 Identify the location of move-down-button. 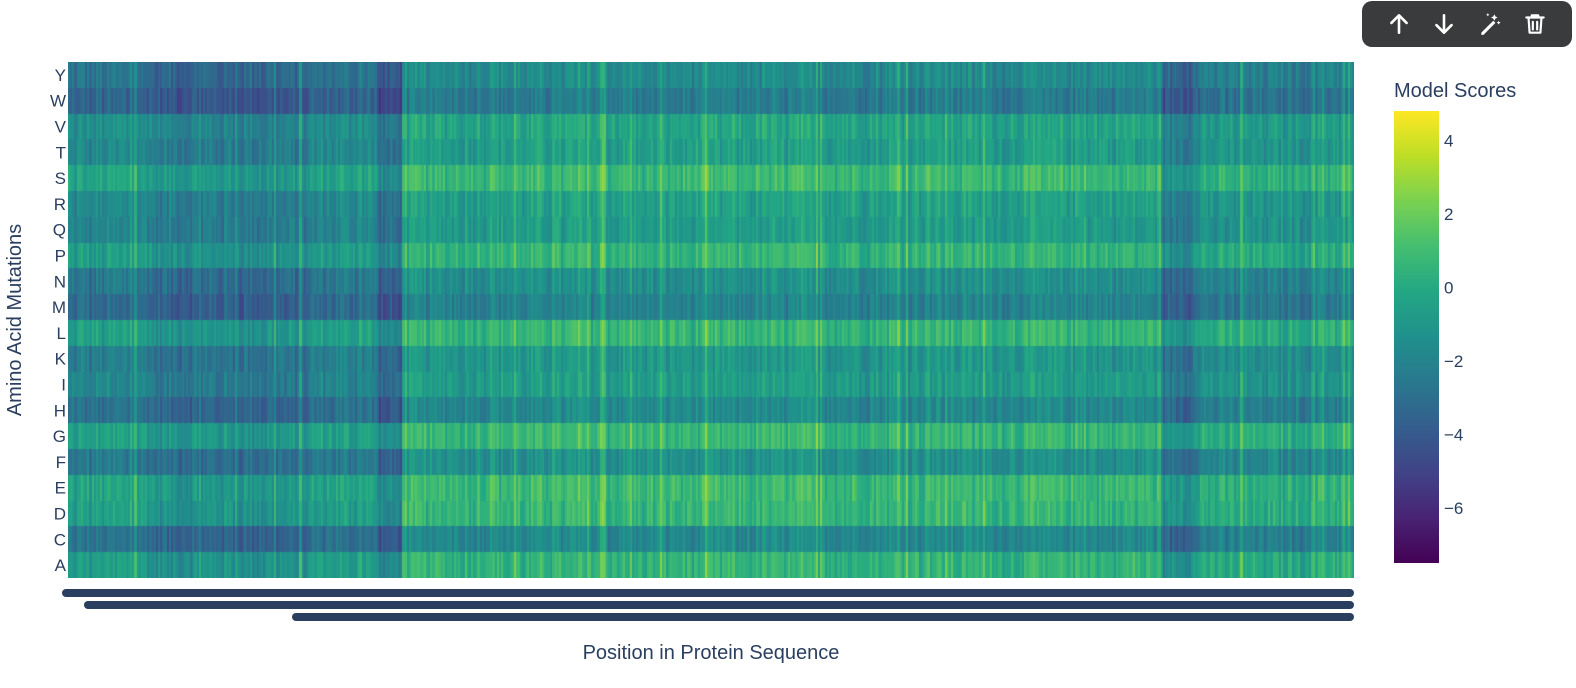
(1444, 24).